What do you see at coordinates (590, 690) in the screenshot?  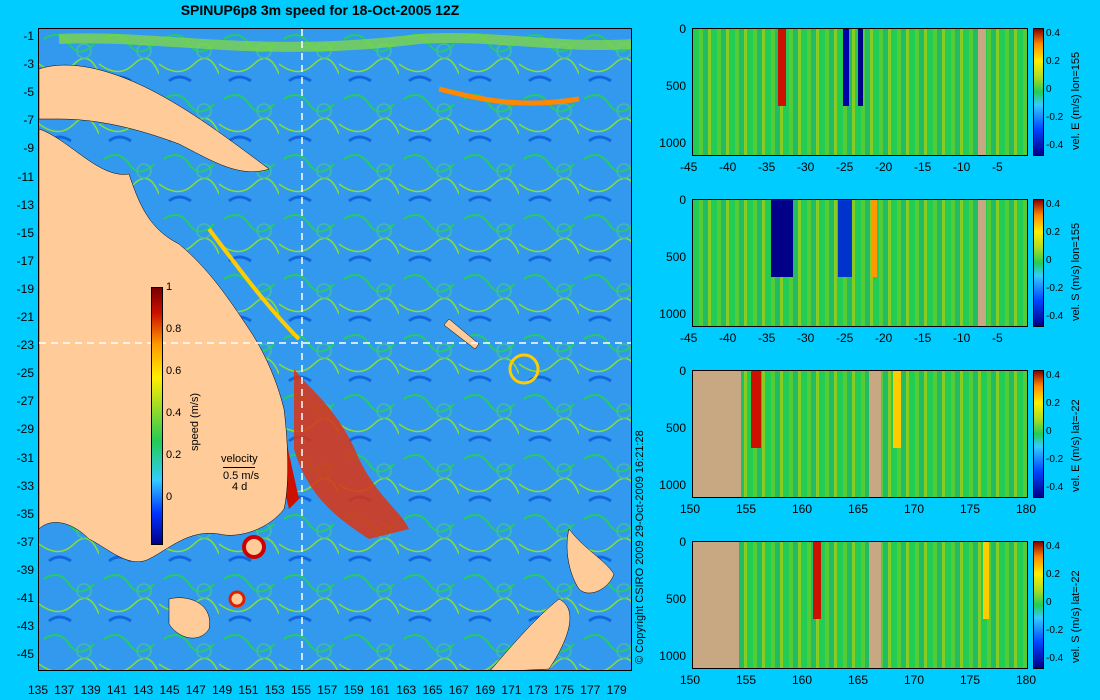 I see `lon-tick-label: 177` at bounding box center [590, 690].